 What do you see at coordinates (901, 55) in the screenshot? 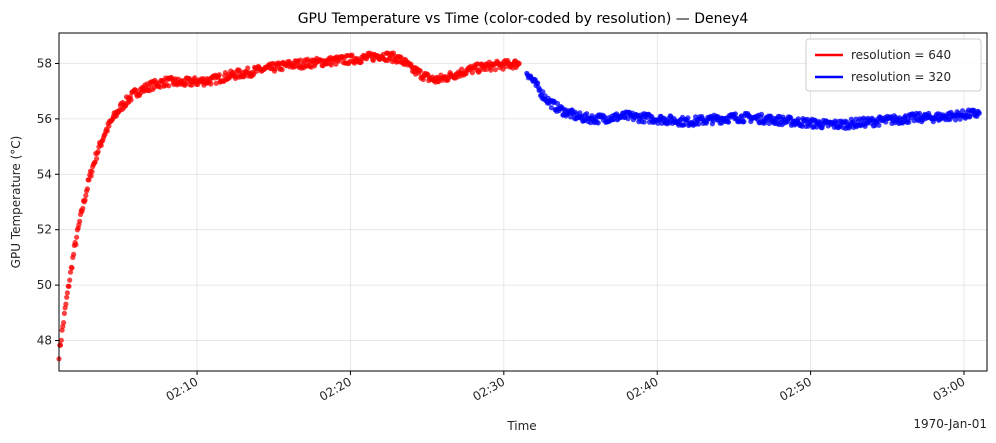
I see `legend-entry: resolution = 640` at bounding box center [901, 55].